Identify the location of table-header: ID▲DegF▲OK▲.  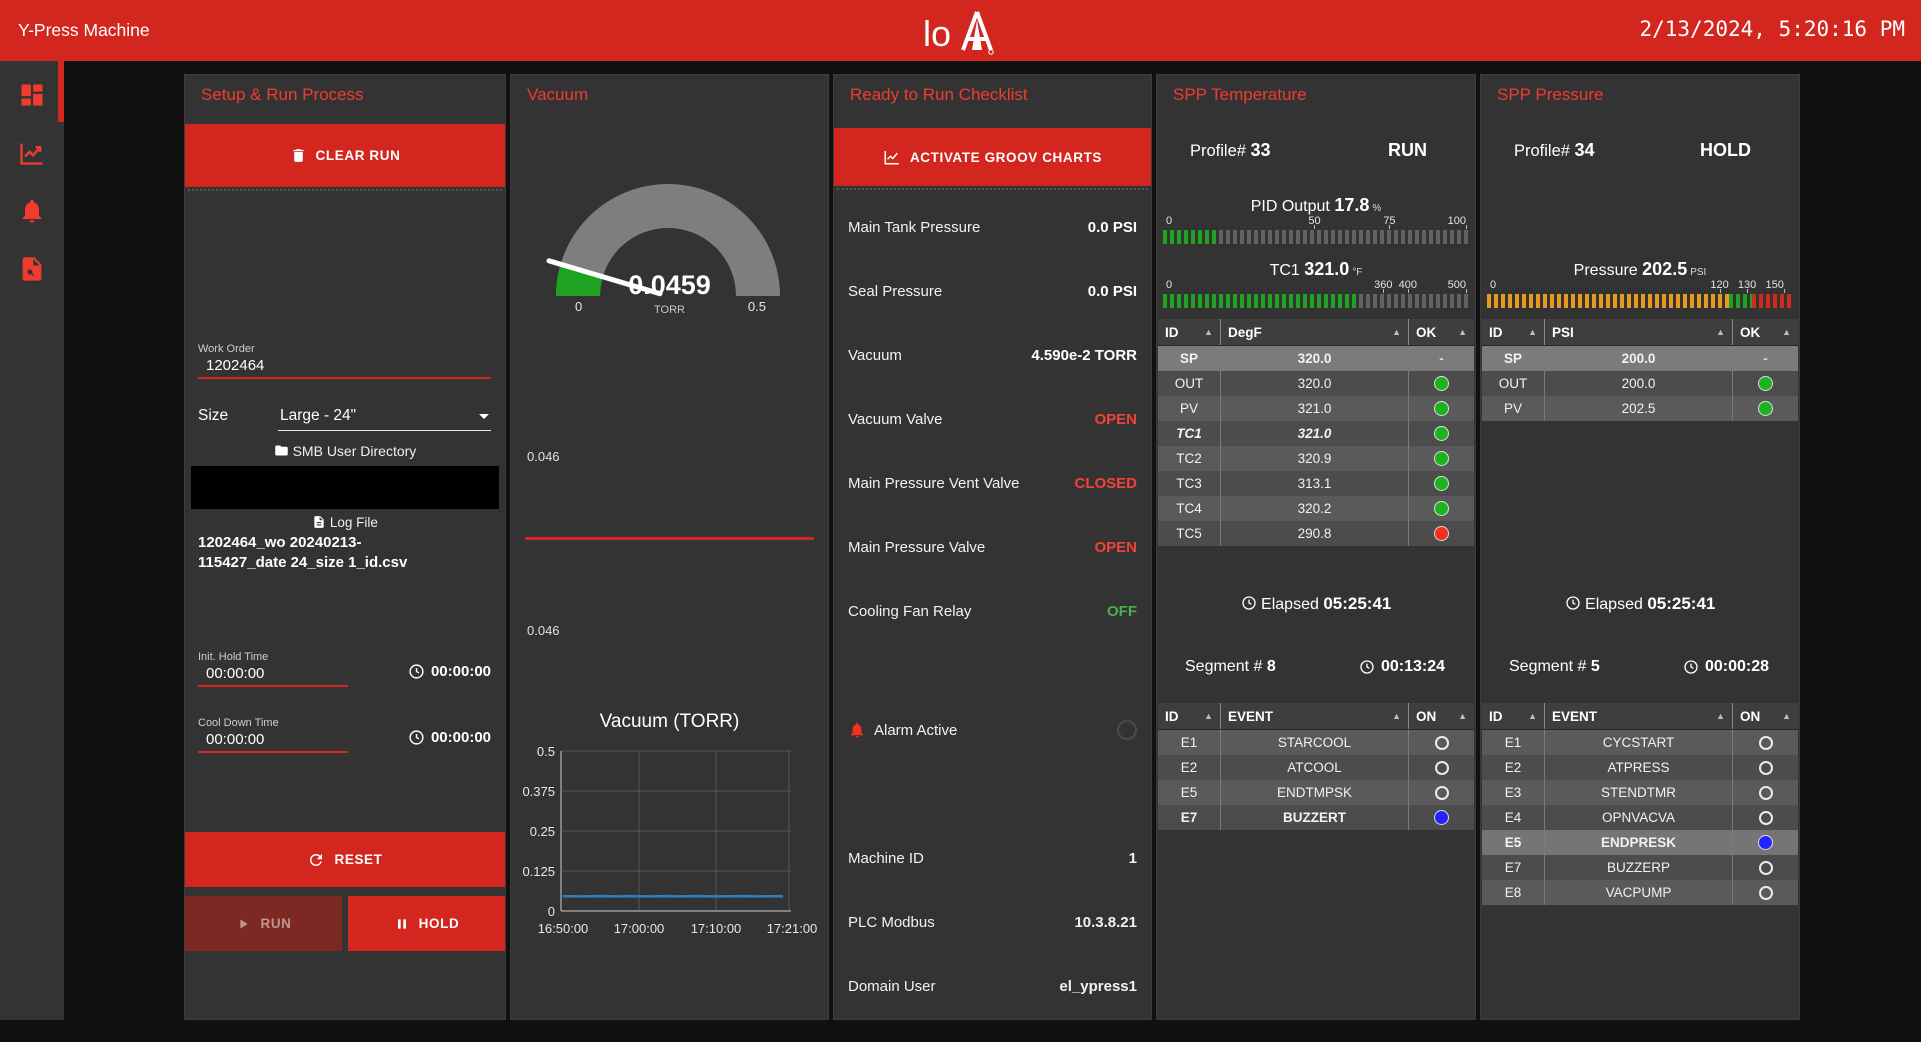
(1316, 332).